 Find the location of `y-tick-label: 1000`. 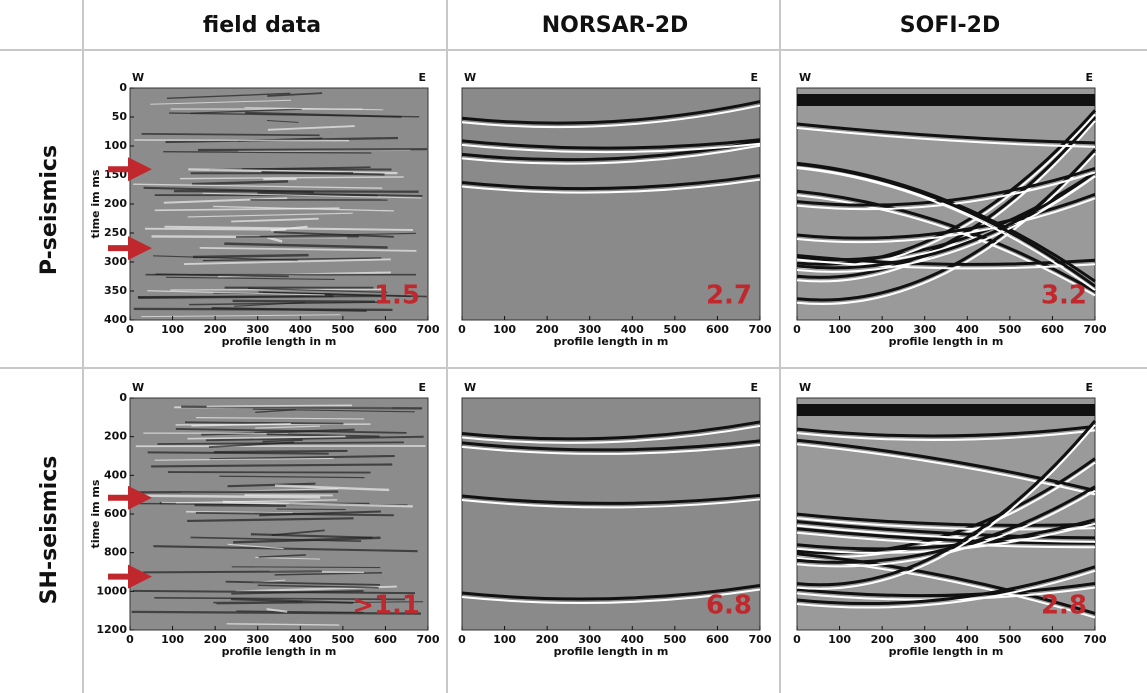

y-tick-label: 1000 is located at coordinates (111, 590).